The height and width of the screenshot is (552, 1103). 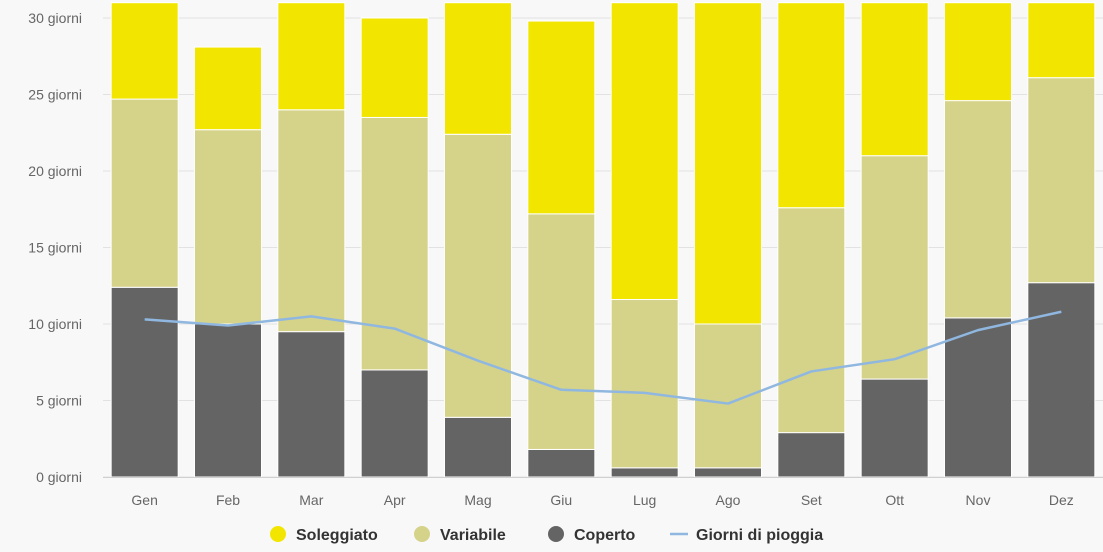 What do you see at coordinates (561, 117) in the screenshot?
I see `bar-soleggiato-giu` at bounding box center [561, 117].